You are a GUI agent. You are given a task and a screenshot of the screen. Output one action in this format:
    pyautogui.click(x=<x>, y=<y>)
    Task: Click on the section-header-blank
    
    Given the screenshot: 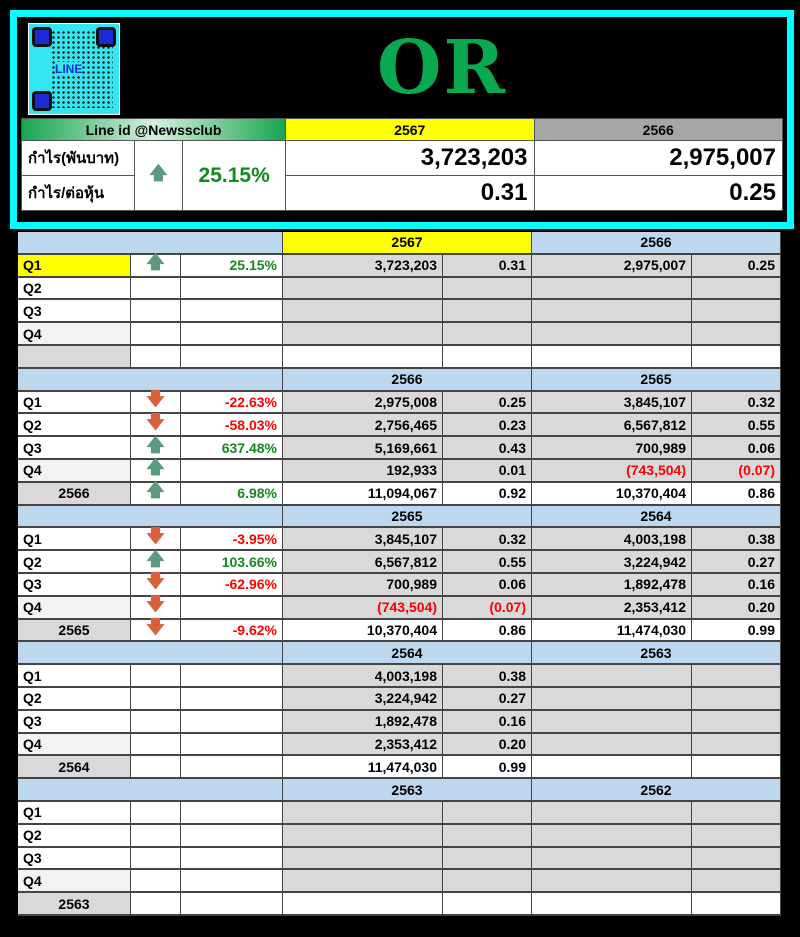 What is the action you would take?
    pyautogui.click(x=150, y=654)
    